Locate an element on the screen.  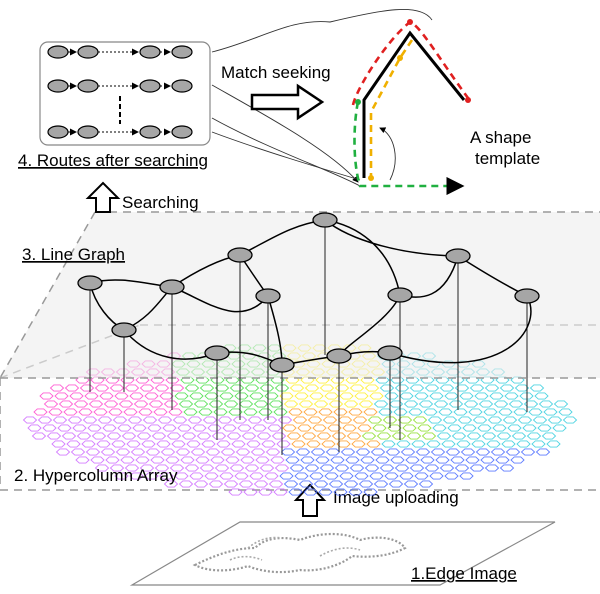
route-node is located at coordinates (58, 86).